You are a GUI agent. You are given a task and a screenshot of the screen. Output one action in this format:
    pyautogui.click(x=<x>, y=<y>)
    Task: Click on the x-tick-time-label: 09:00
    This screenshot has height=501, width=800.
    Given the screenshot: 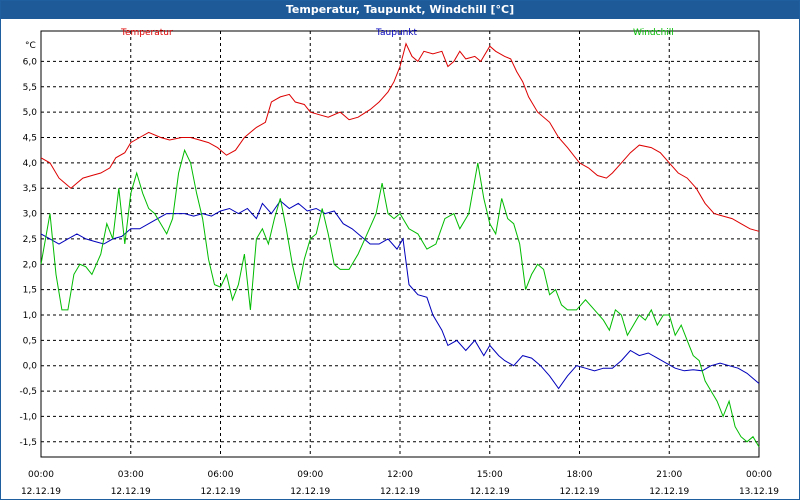 What is the action you would take?
    pyautogui.click(x=310, y=475)
    